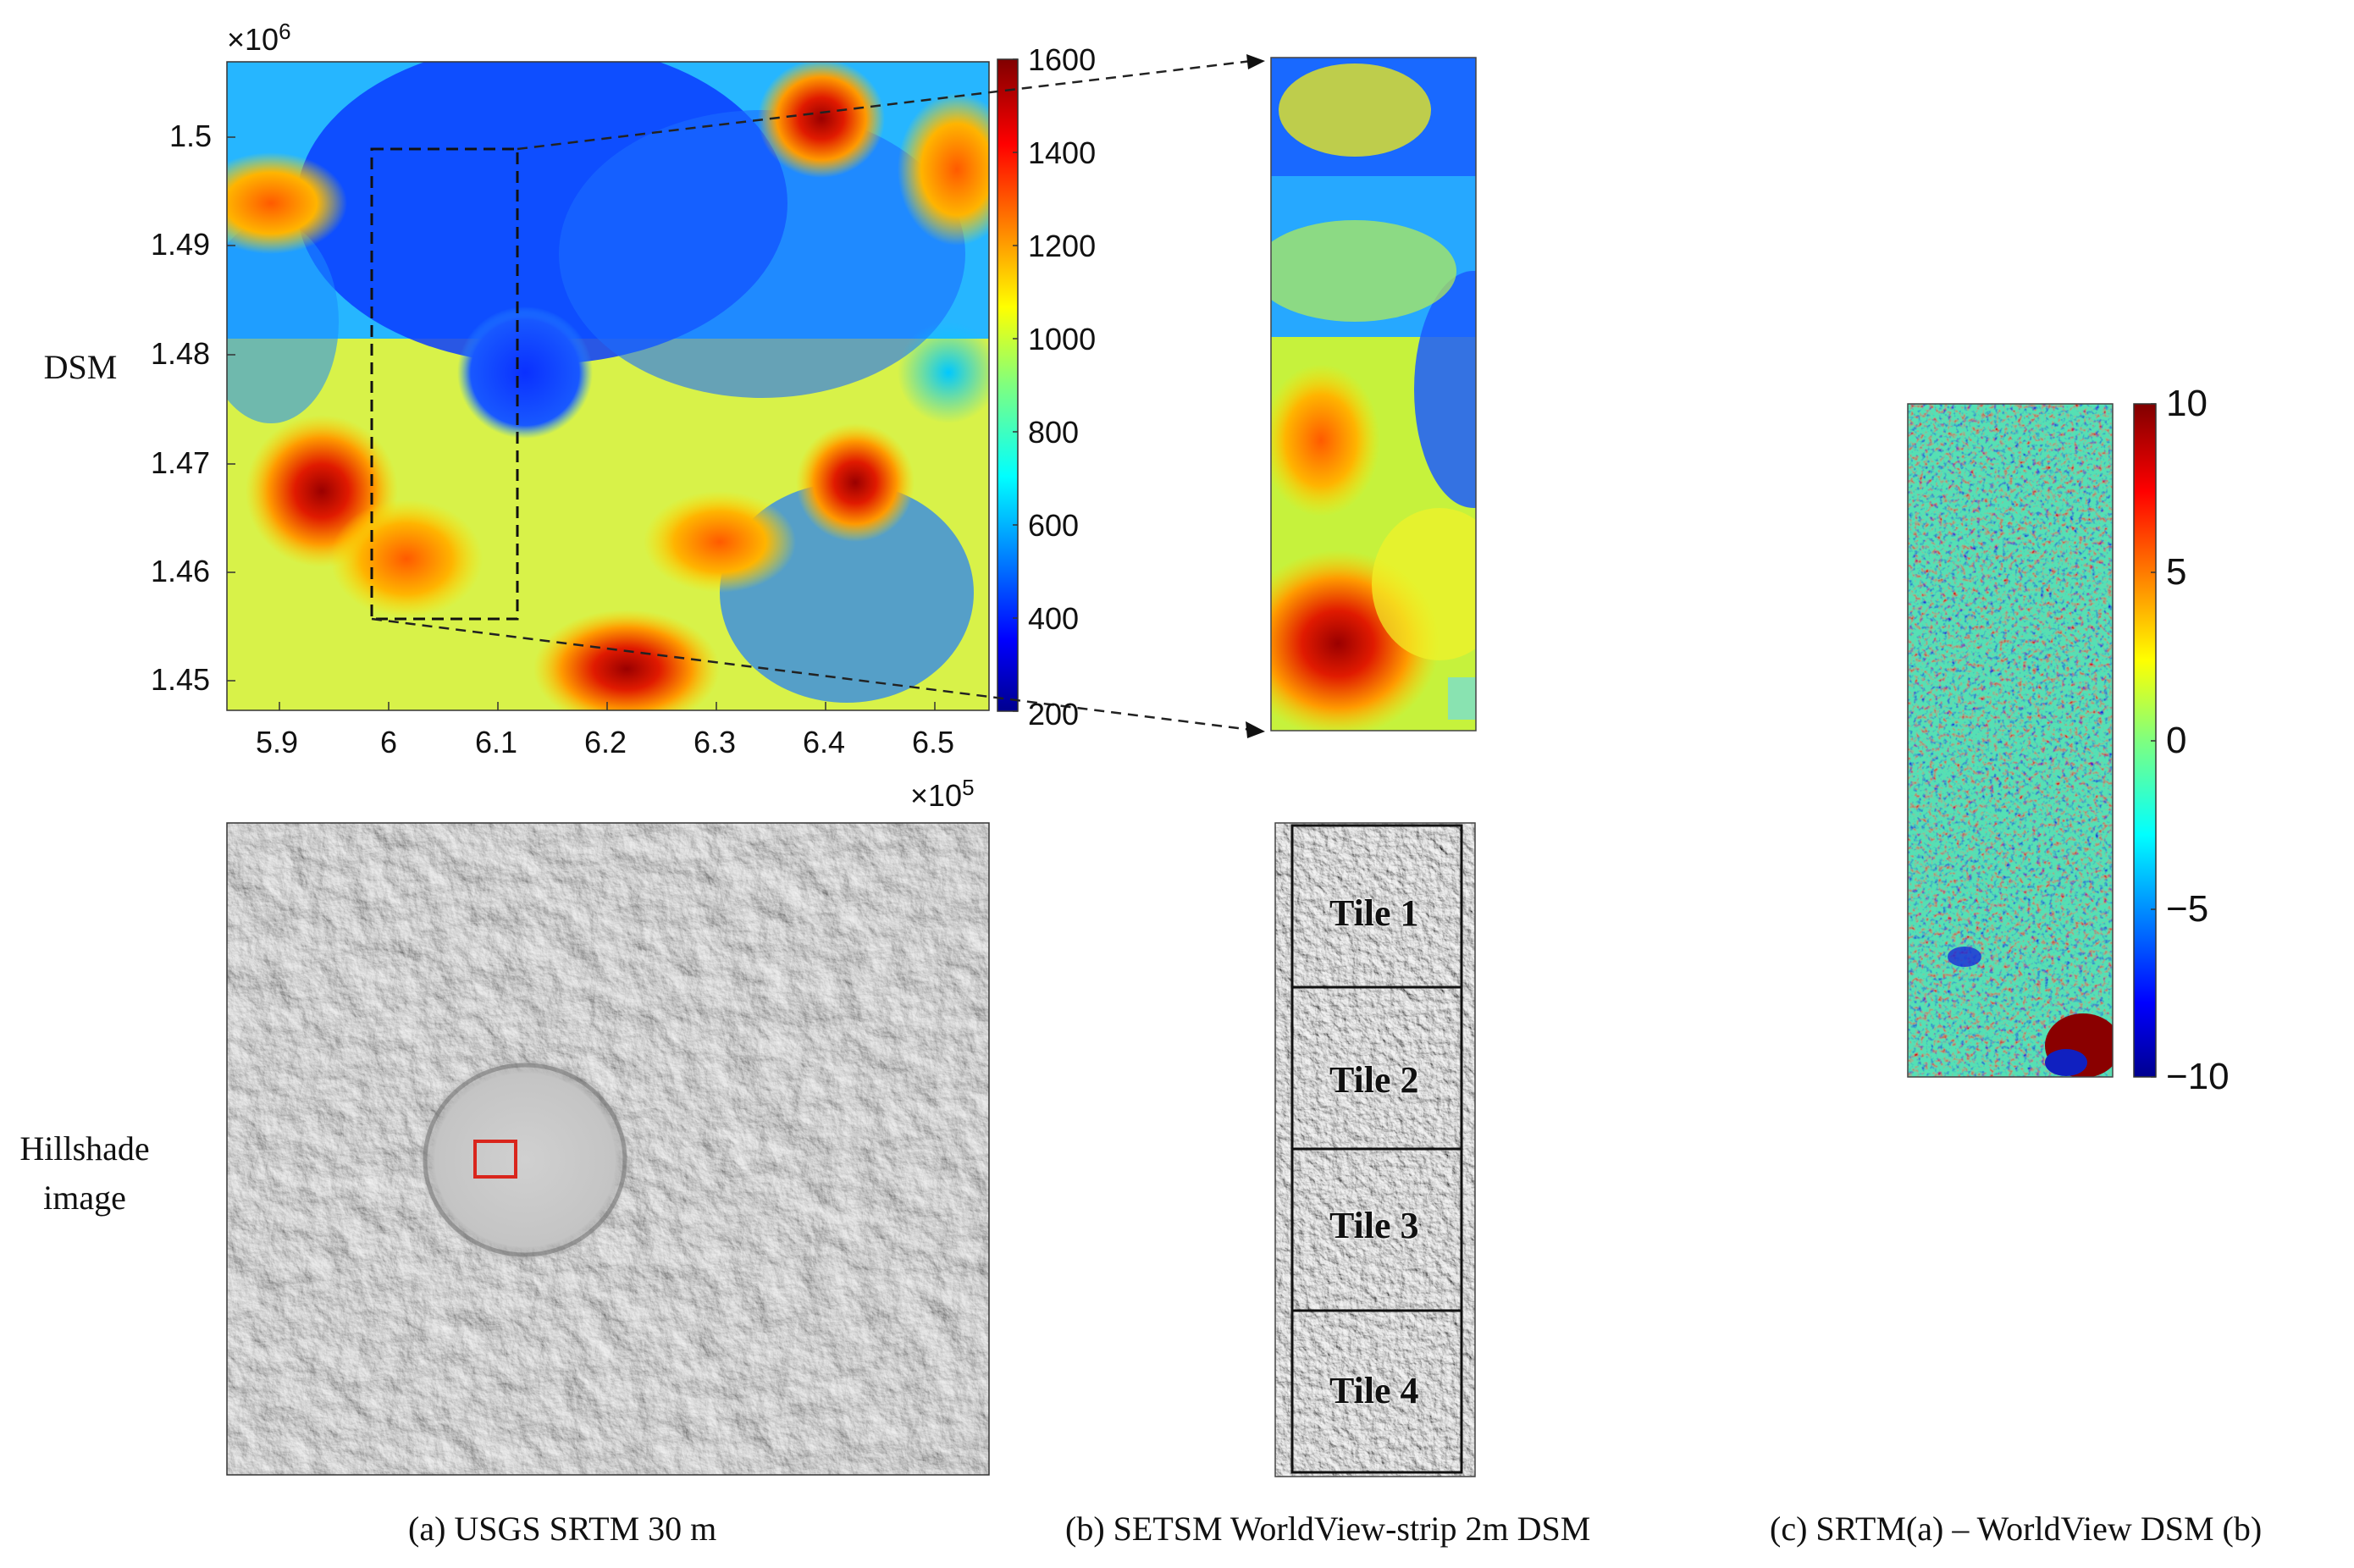 The image size is (2354, 1568). Describe the element at coordinates (277, 742) in the screenshot. I see `x-tick-1: 5.9` at that location.